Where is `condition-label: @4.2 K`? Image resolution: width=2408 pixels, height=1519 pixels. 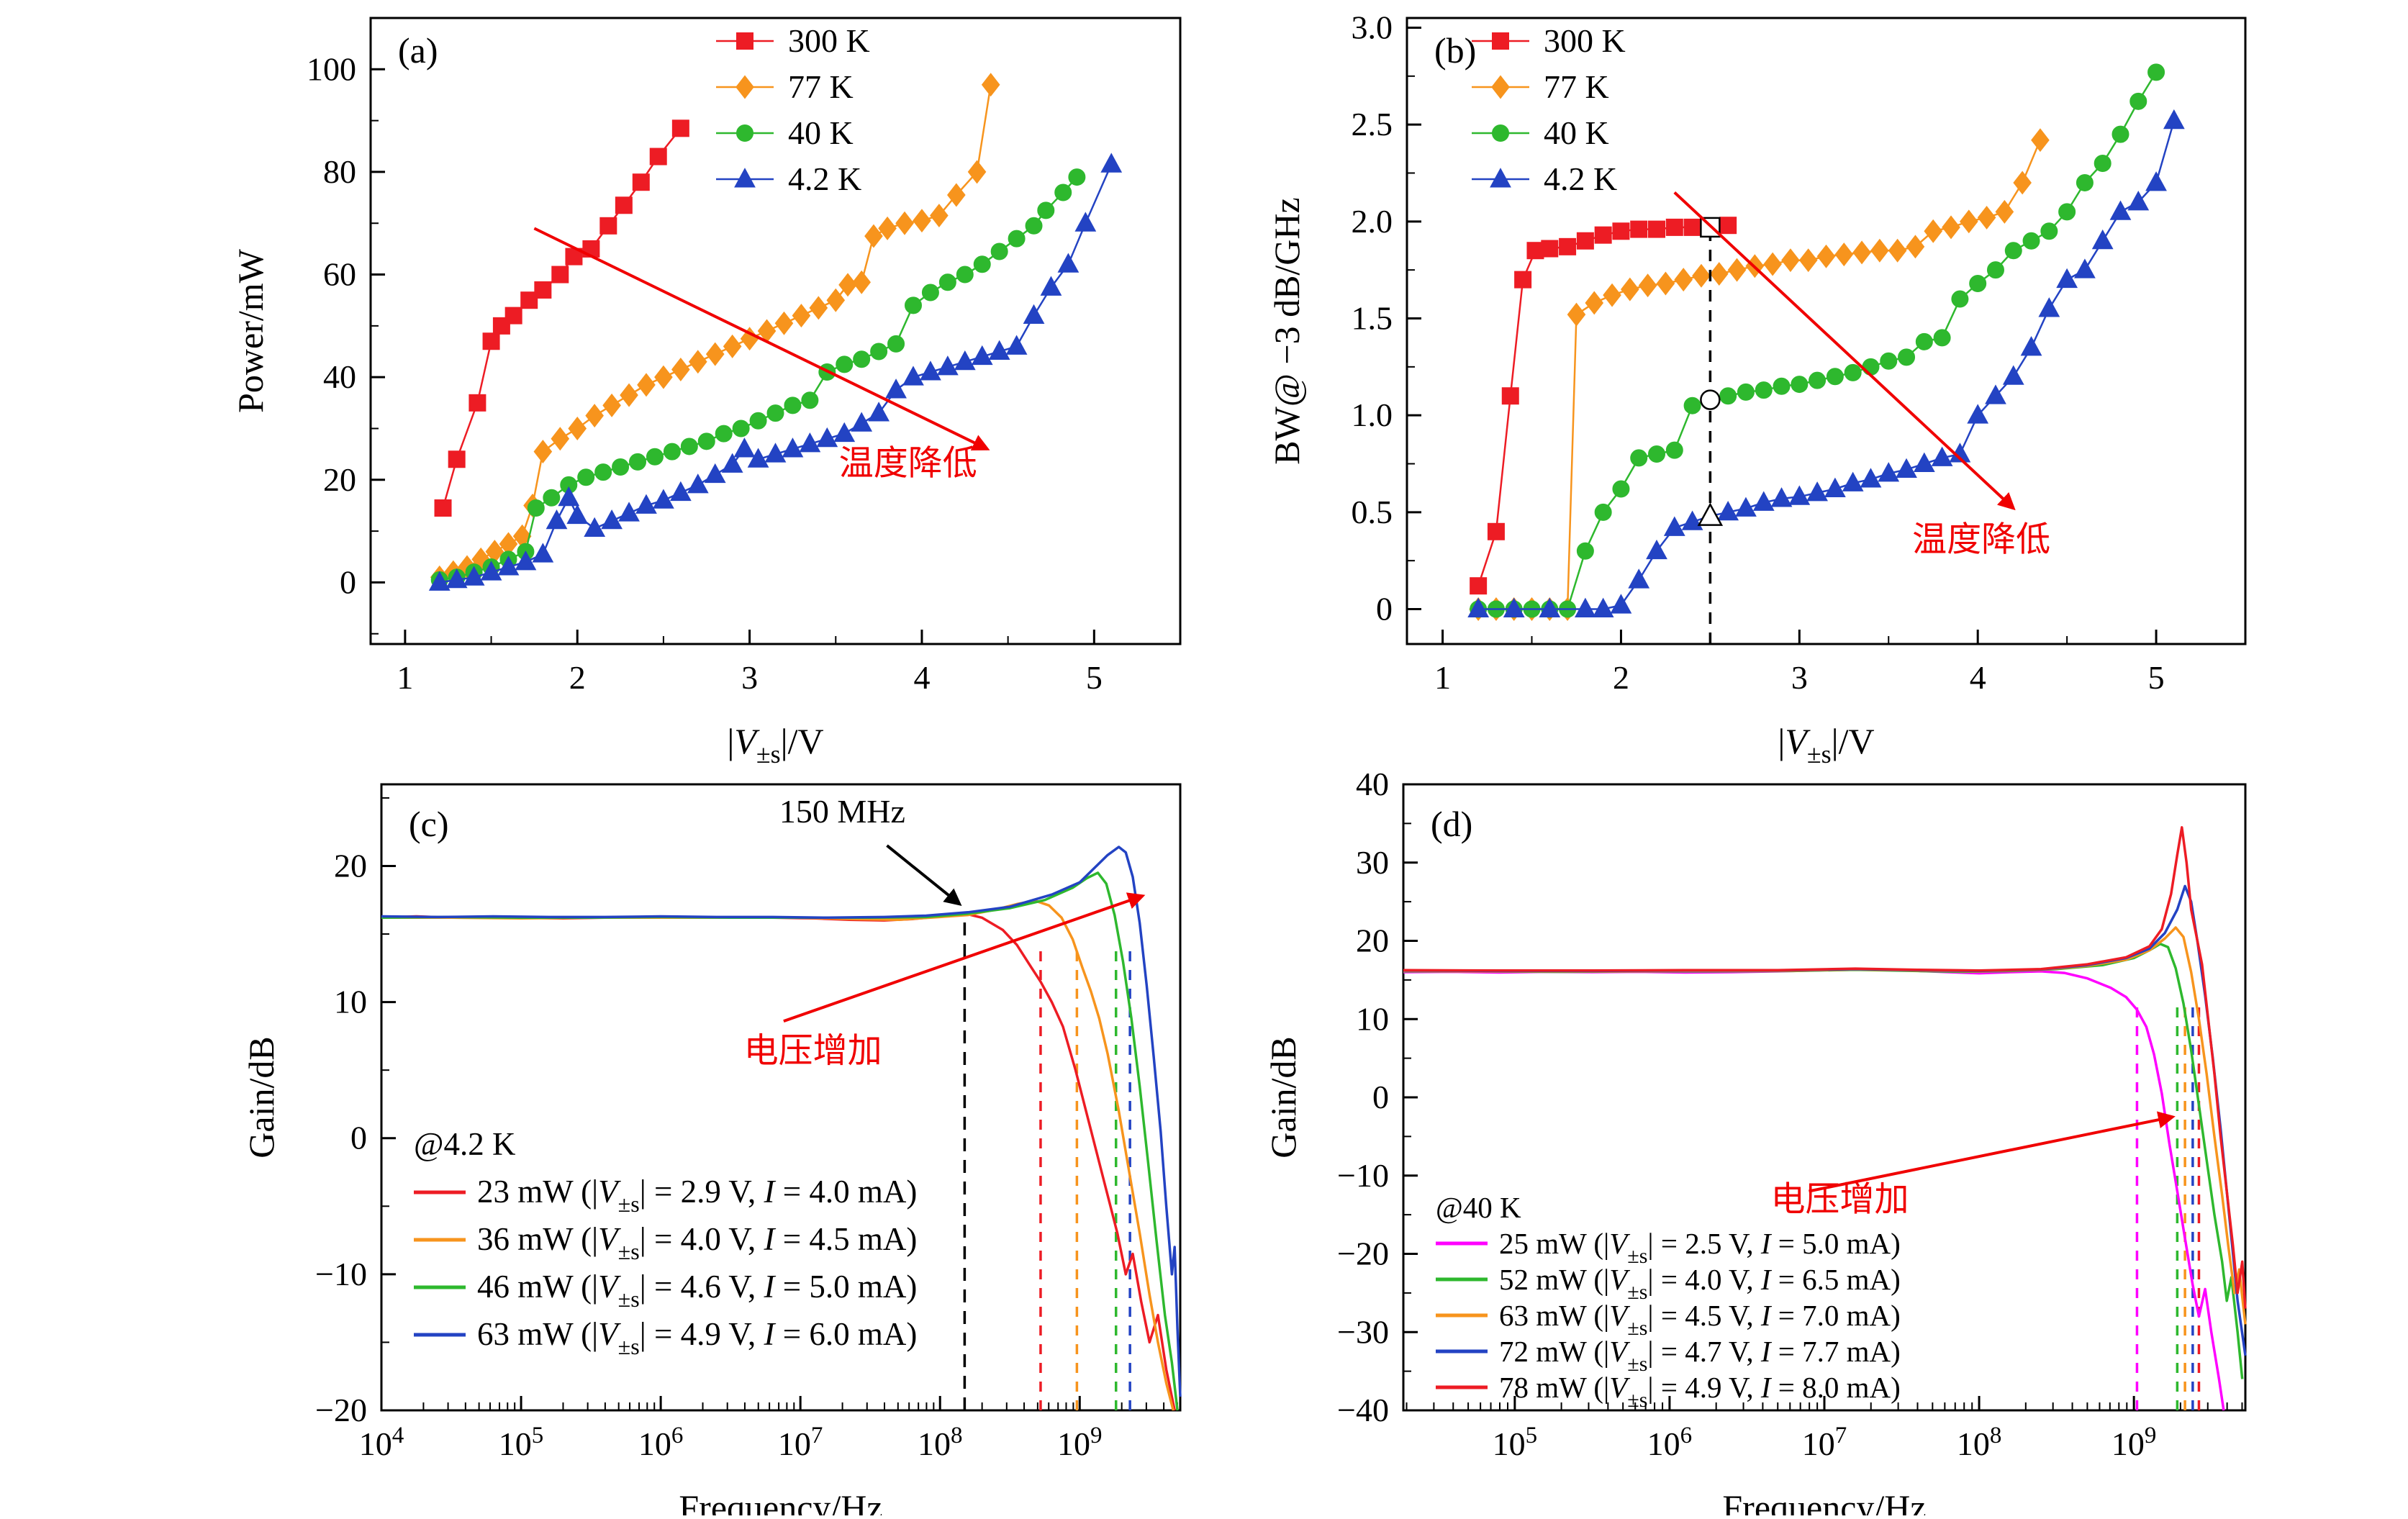 condition-label: @4.2 K is located at coordinates (465, 1144).